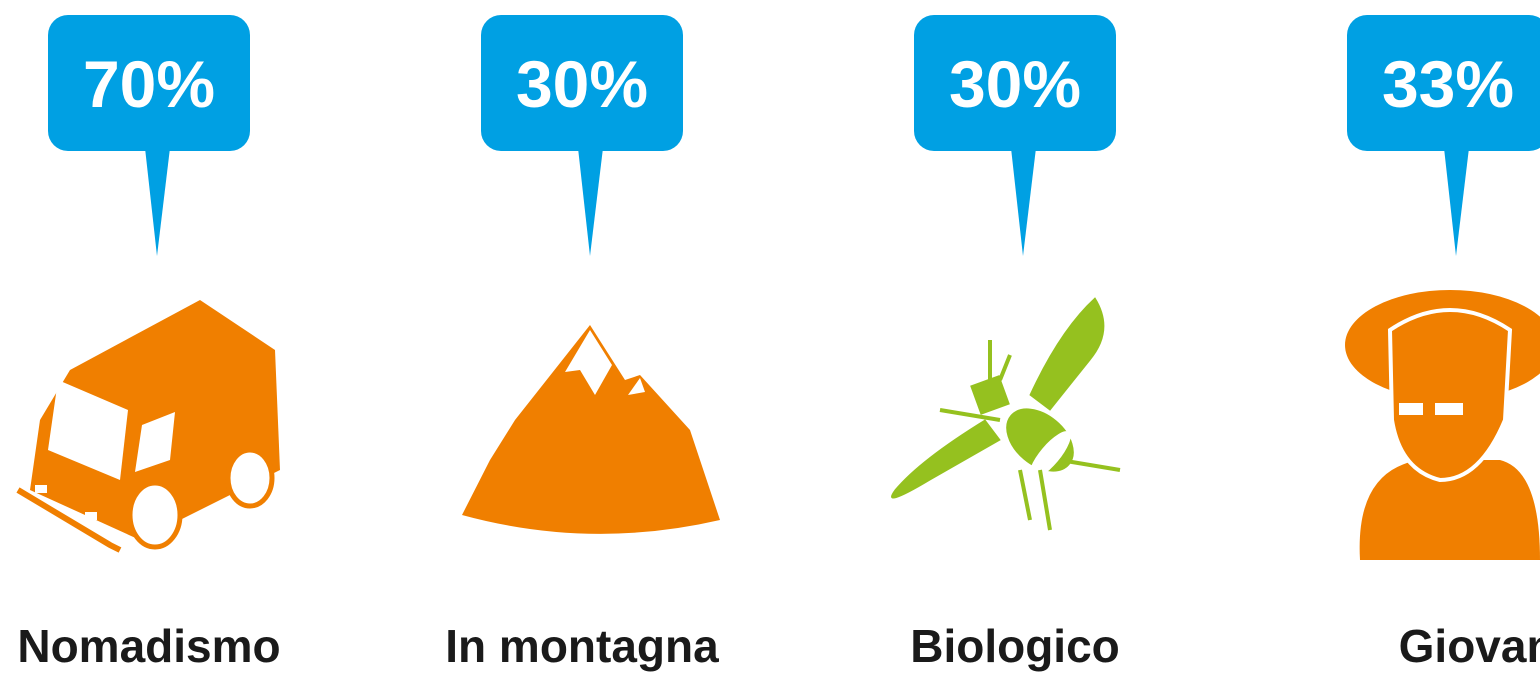  What do you see at coordinates (1442, 425) in the screenshot?
I see `person-icon` at bounding box center [1442, 425].